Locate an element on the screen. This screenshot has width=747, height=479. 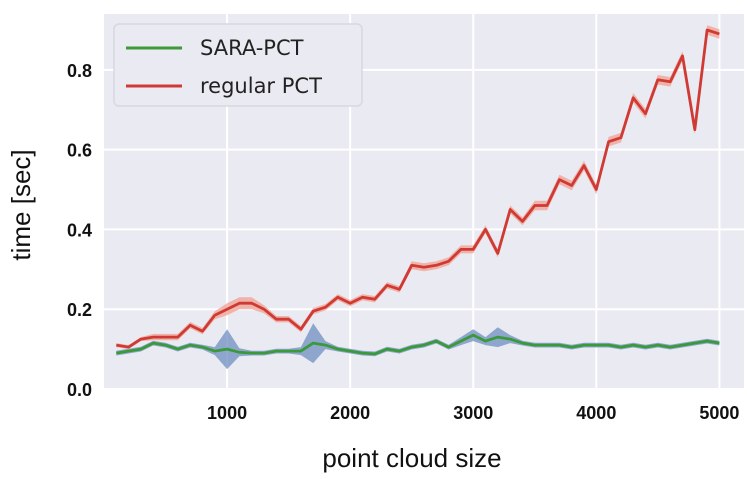
y-tick-label: 0.2 is located at coordinates (79, 310).